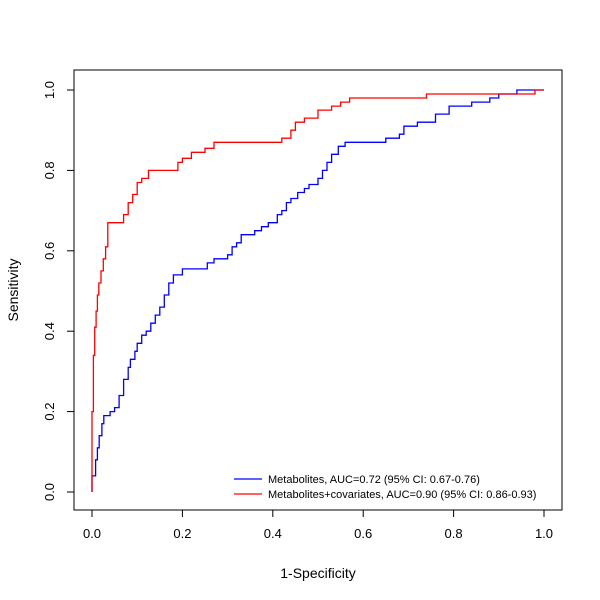  Describe the element at coordinates (182, 533) in the screenshot. I see `x-tick-label: 0.2` at that location.